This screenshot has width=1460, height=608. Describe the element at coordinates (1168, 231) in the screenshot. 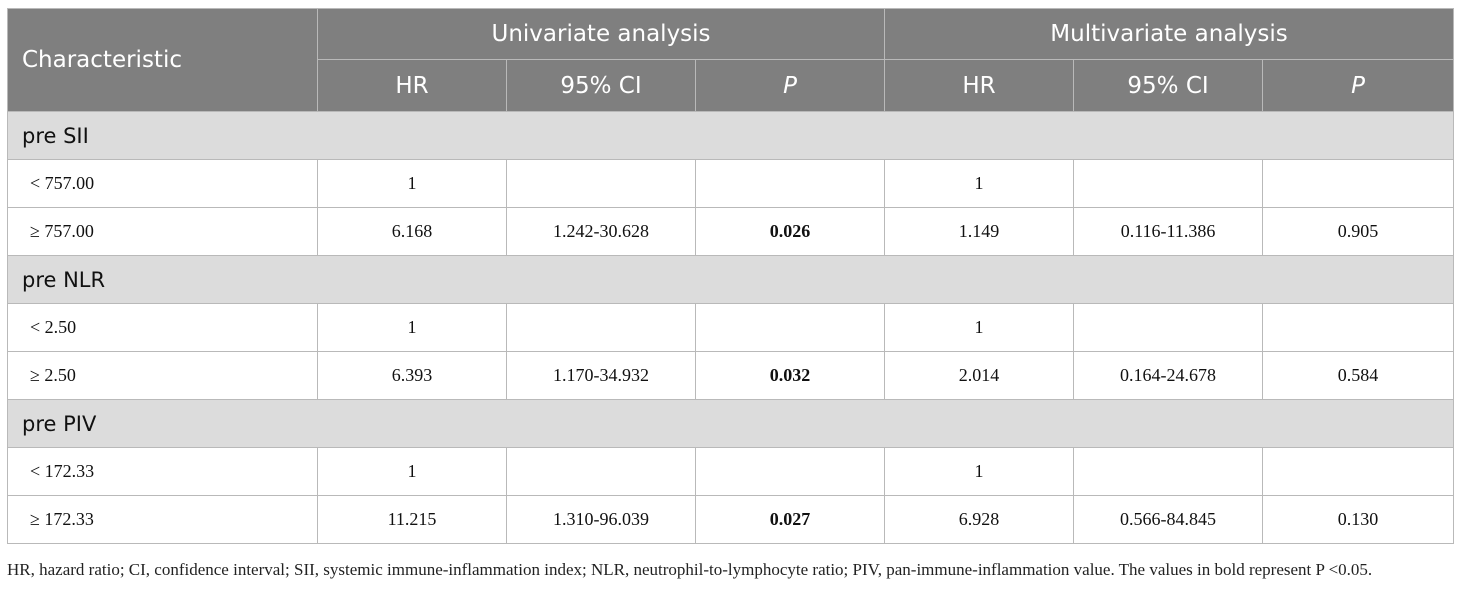

I see `multivariate-ci-cell: 0.116-11.386` at that location.